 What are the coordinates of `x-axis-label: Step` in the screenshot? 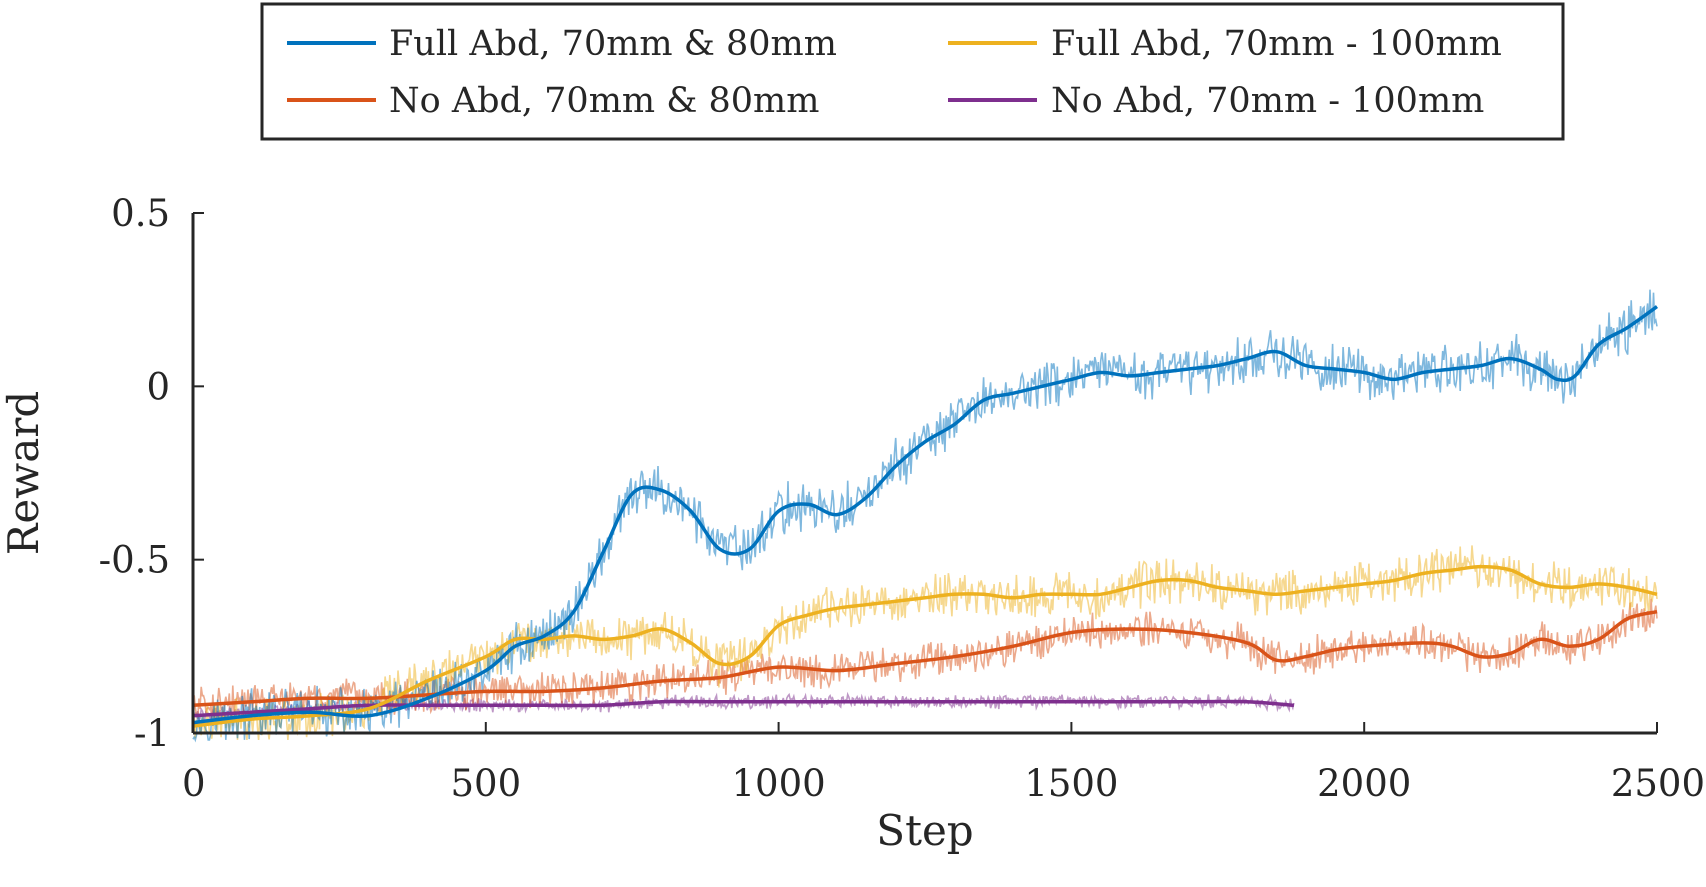 It's located at (924, 830).